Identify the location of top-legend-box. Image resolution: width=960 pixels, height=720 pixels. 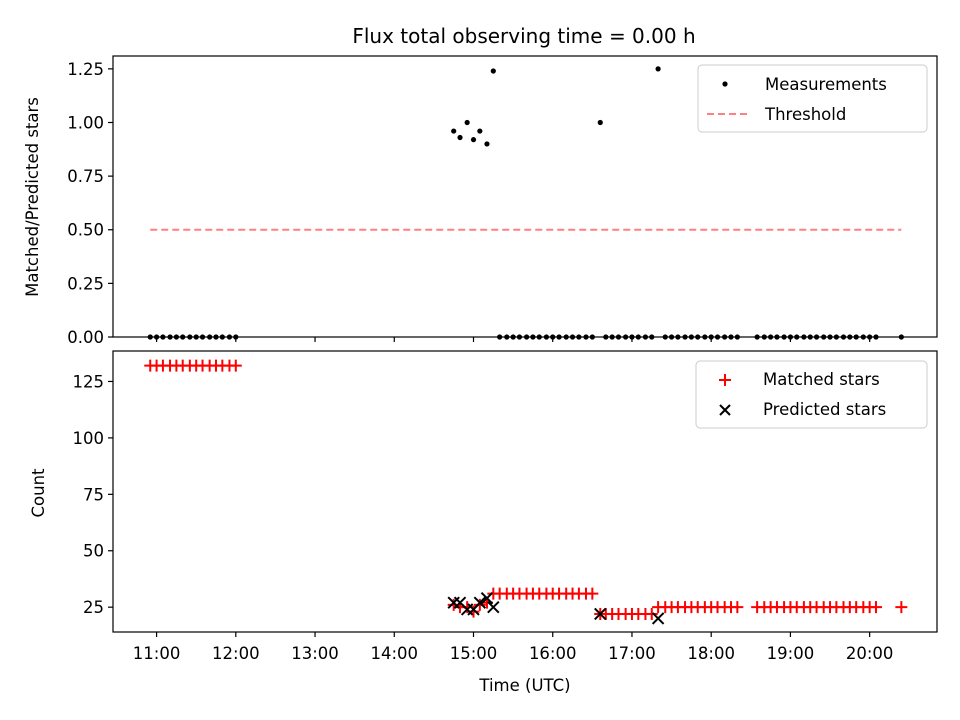
(812, 98).